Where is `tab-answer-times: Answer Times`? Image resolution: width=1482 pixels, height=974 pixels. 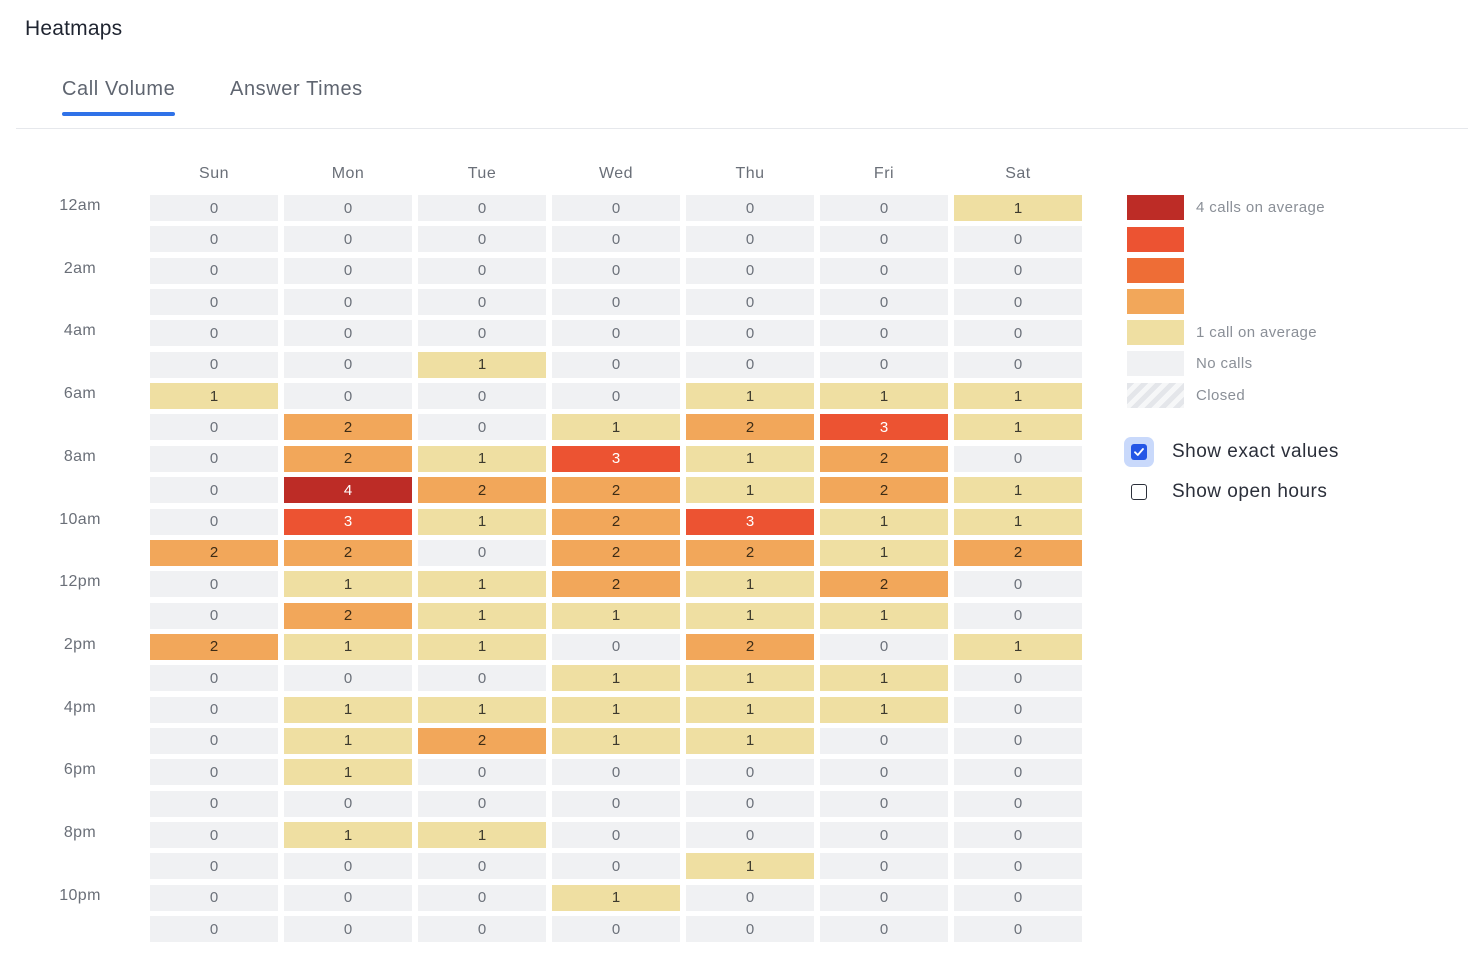
tab-answer-times: Answer Times is located at coordinates (296, 96).